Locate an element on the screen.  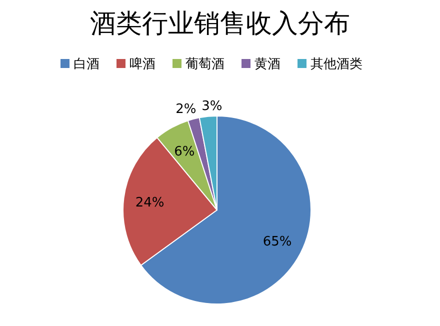
legend-label: 其他酒类 is located at coordinates (336, 64).